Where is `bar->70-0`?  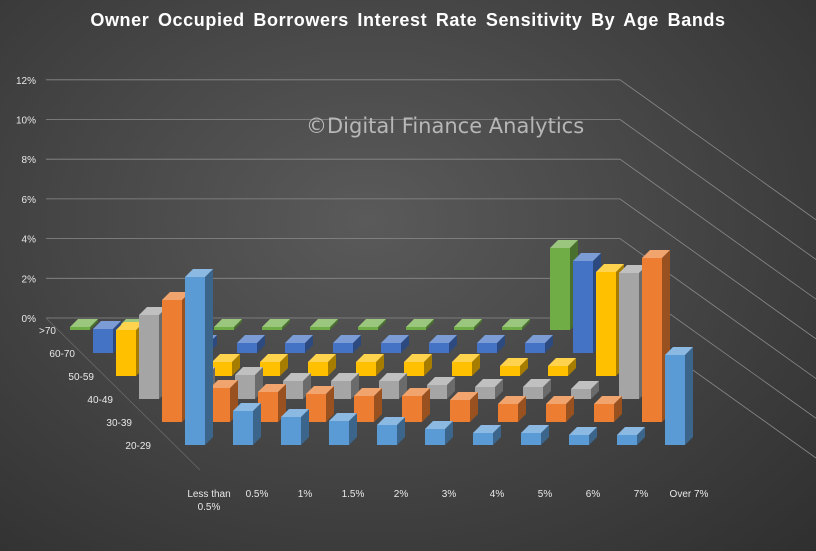 bar->70-0 is located at coordinates (80, 328).